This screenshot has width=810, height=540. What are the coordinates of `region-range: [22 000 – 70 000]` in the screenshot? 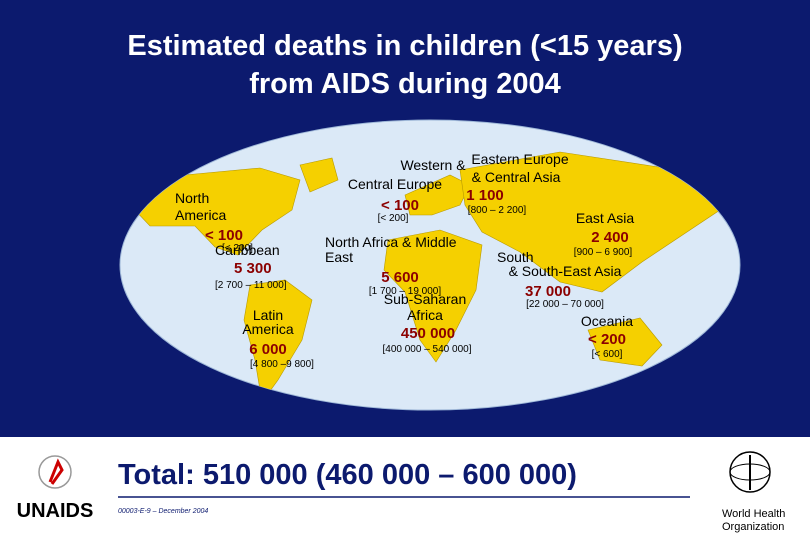 It's located at (565, 304).